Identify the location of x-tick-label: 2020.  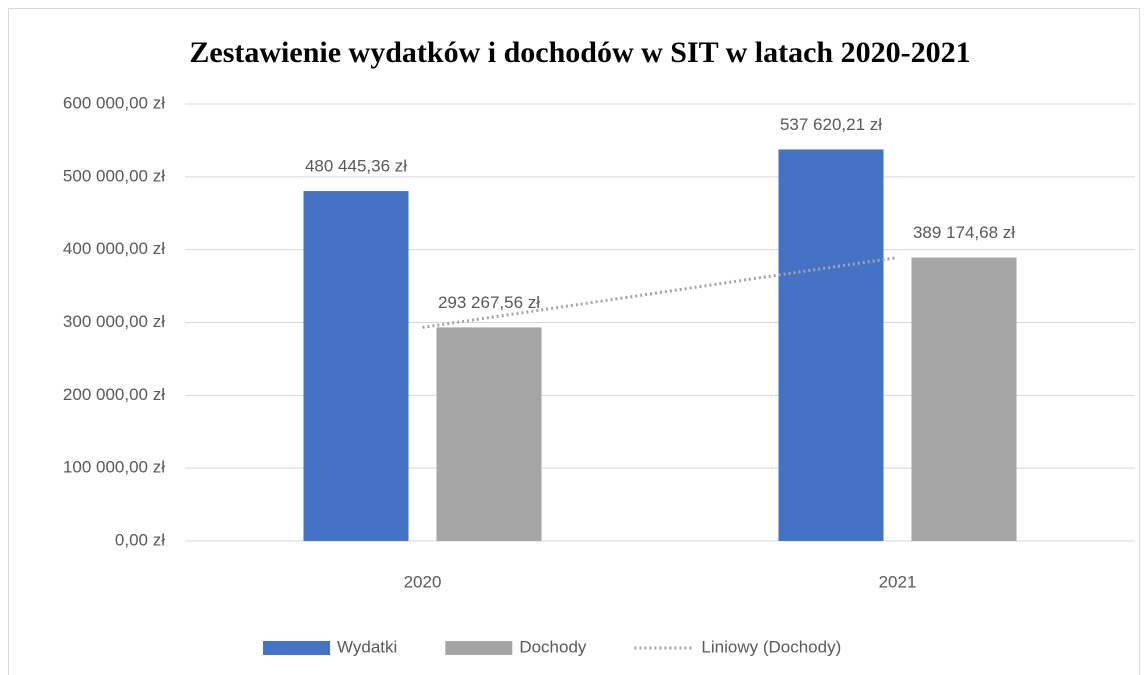
(423, 581).